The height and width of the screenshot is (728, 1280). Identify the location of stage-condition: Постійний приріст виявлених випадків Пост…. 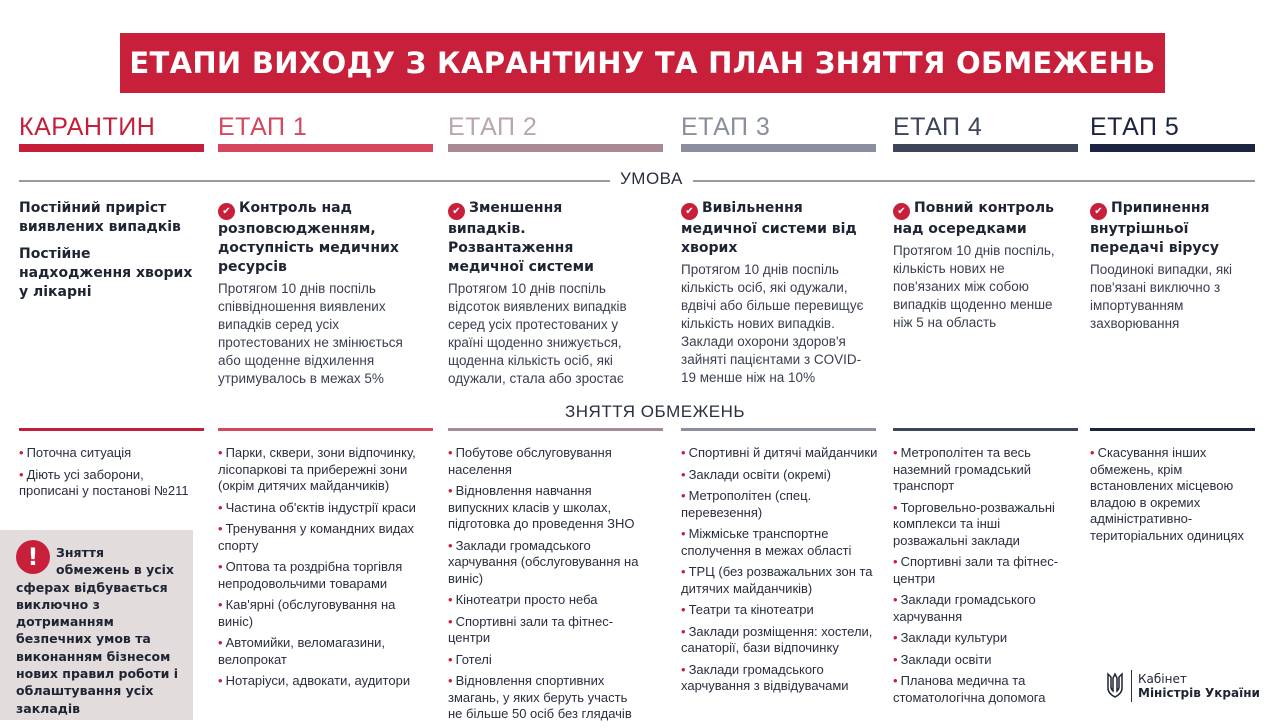
(111, 250).